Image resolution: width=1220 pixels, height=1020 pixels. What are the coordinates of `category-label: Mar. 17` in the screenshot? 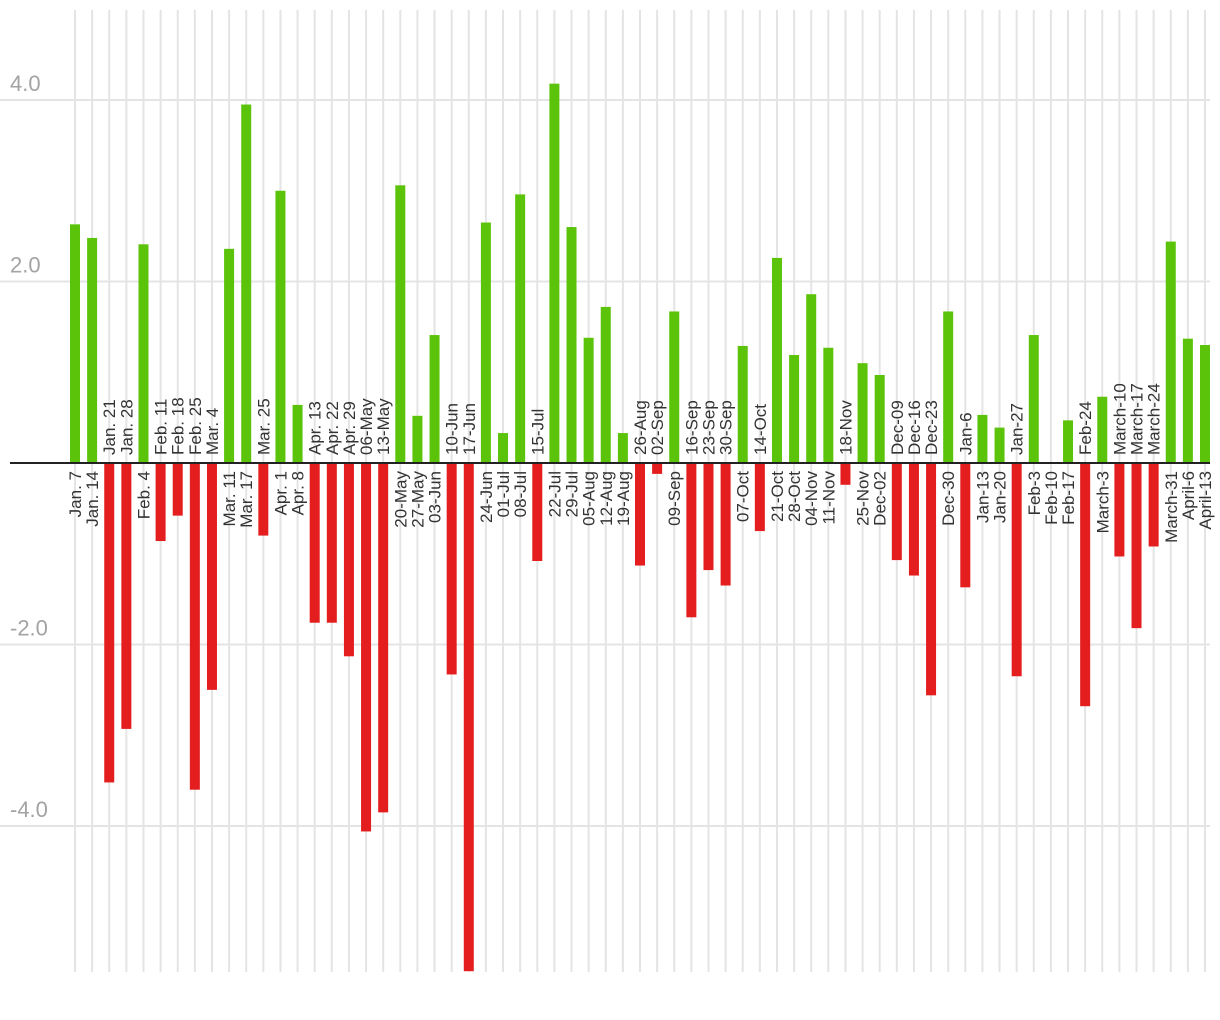 It's located at (246, 499).